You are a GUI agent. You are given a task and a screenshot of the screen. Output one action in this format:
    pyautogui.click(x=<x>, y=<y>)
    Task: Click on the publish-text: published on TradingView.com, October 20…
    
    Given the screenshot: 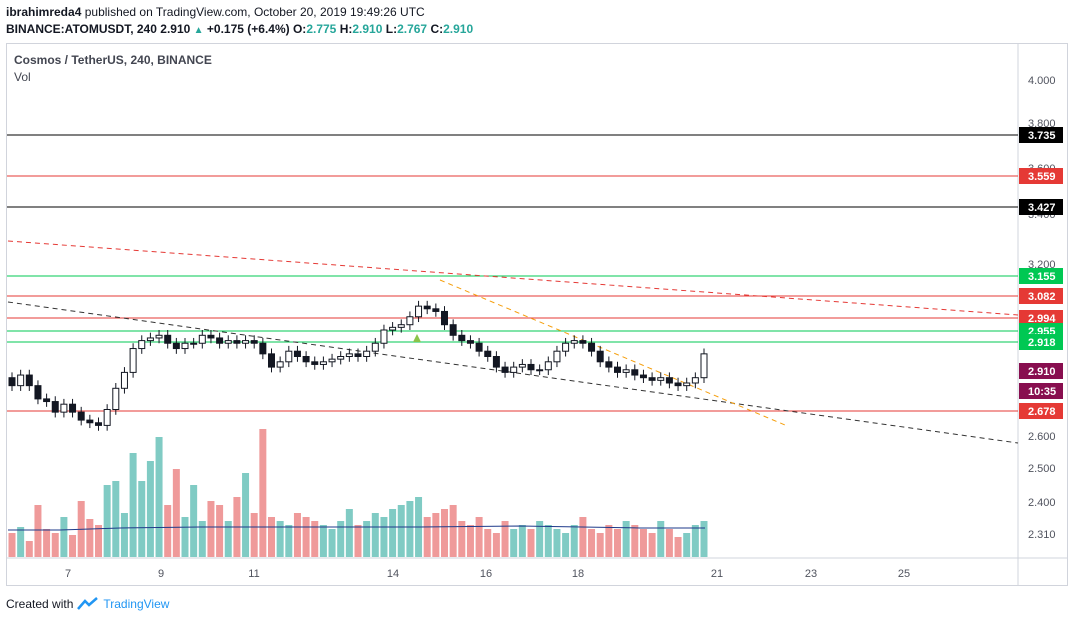 What is the action you would take?
    pyautogui.click(x=254, y=12)
    